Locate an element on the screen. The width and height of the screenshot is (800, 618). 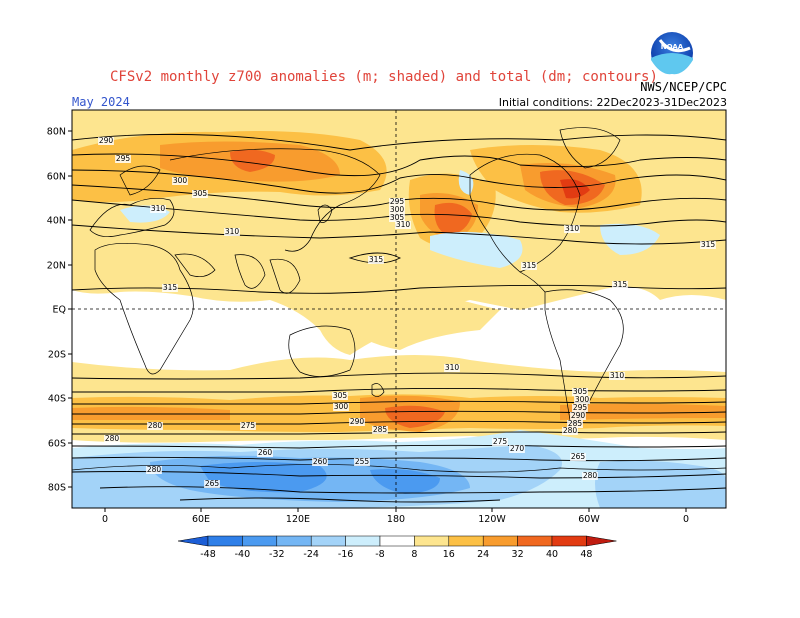
colorbar-label: -32 is located at coordinates (277, 554).